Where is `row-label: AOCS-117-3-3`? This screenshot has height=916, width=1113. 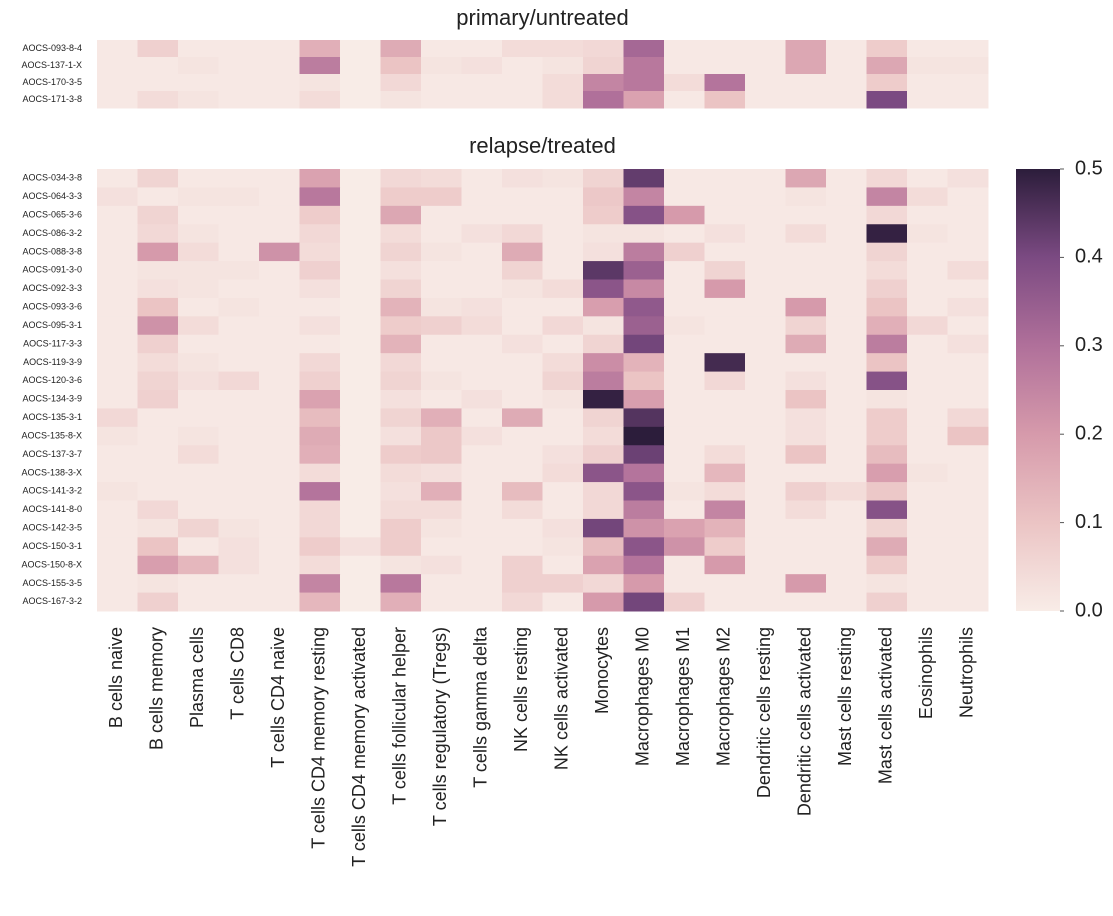 row-label: AOCS-117-3-3 is located at coordinates (52, 343).